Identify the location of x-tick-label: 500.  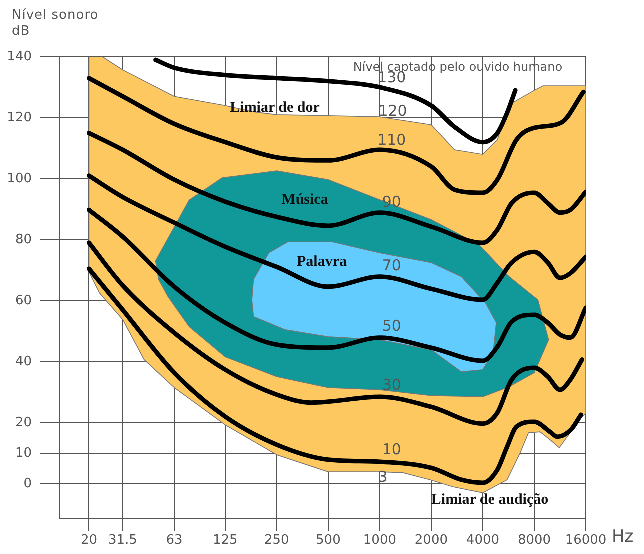
(328, 540).